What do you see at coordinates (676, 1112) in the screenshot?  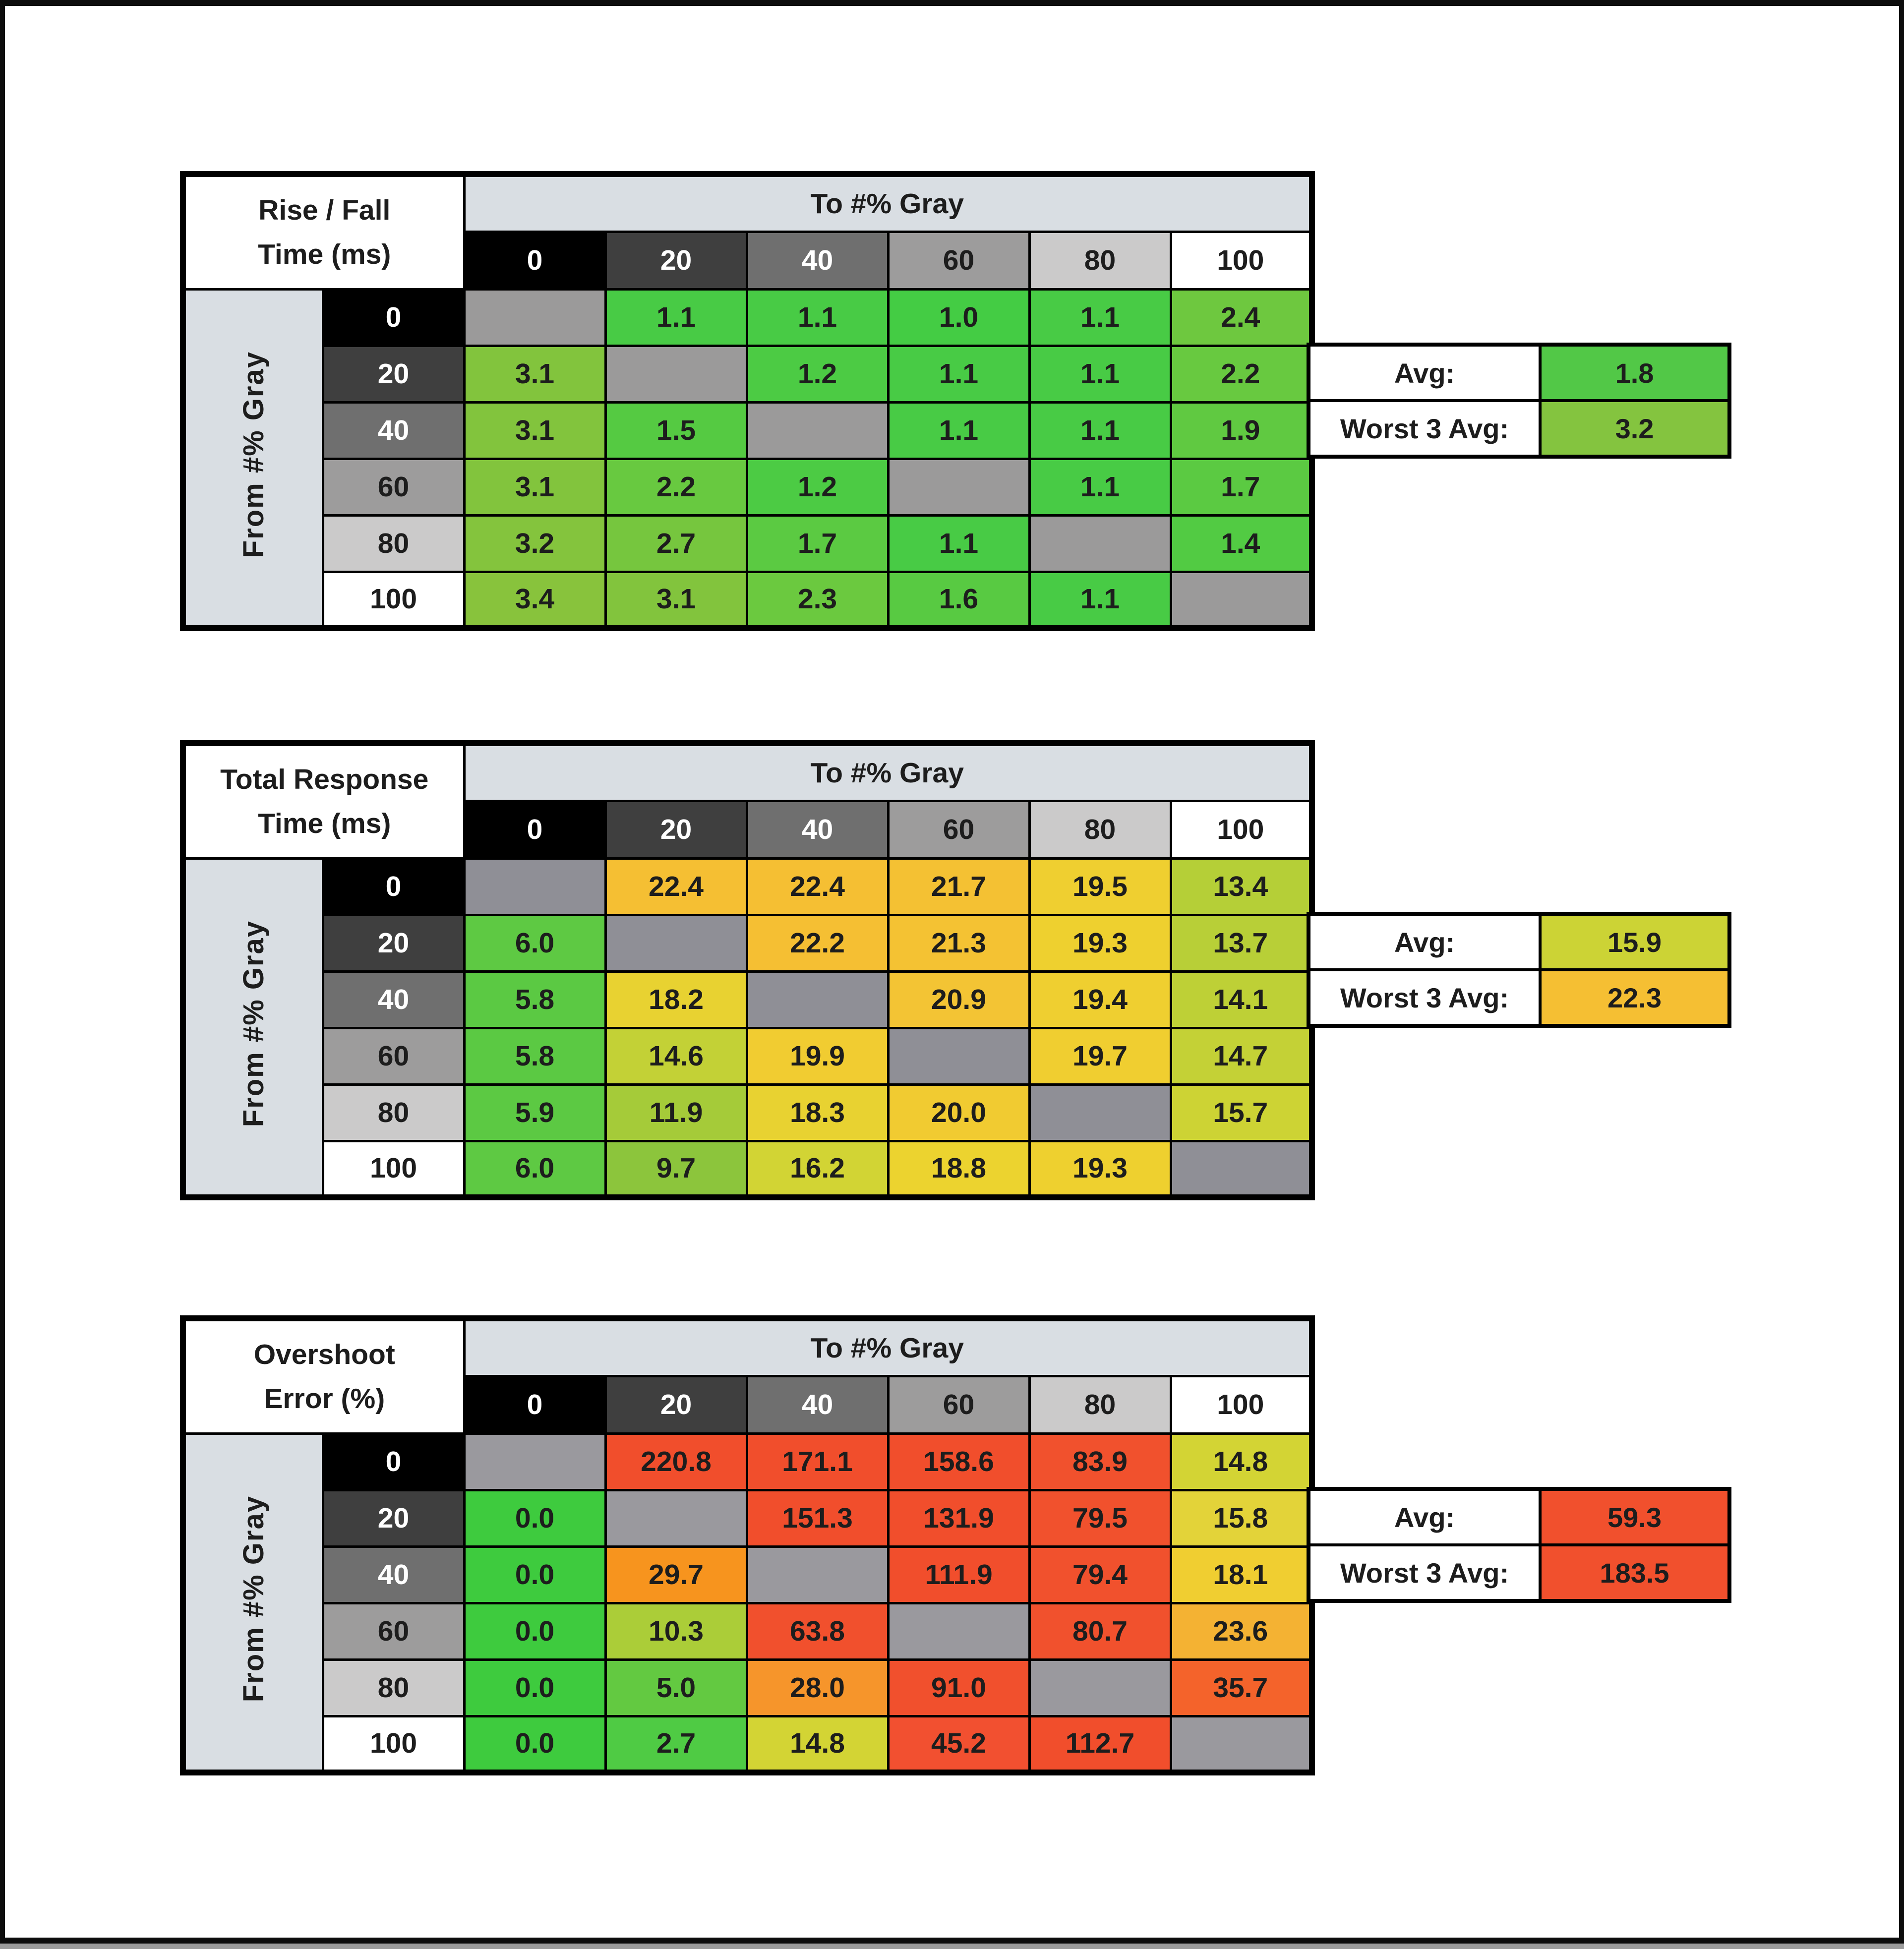 I see `grid-cell: 11.9` at bounding box center [676, 1112].